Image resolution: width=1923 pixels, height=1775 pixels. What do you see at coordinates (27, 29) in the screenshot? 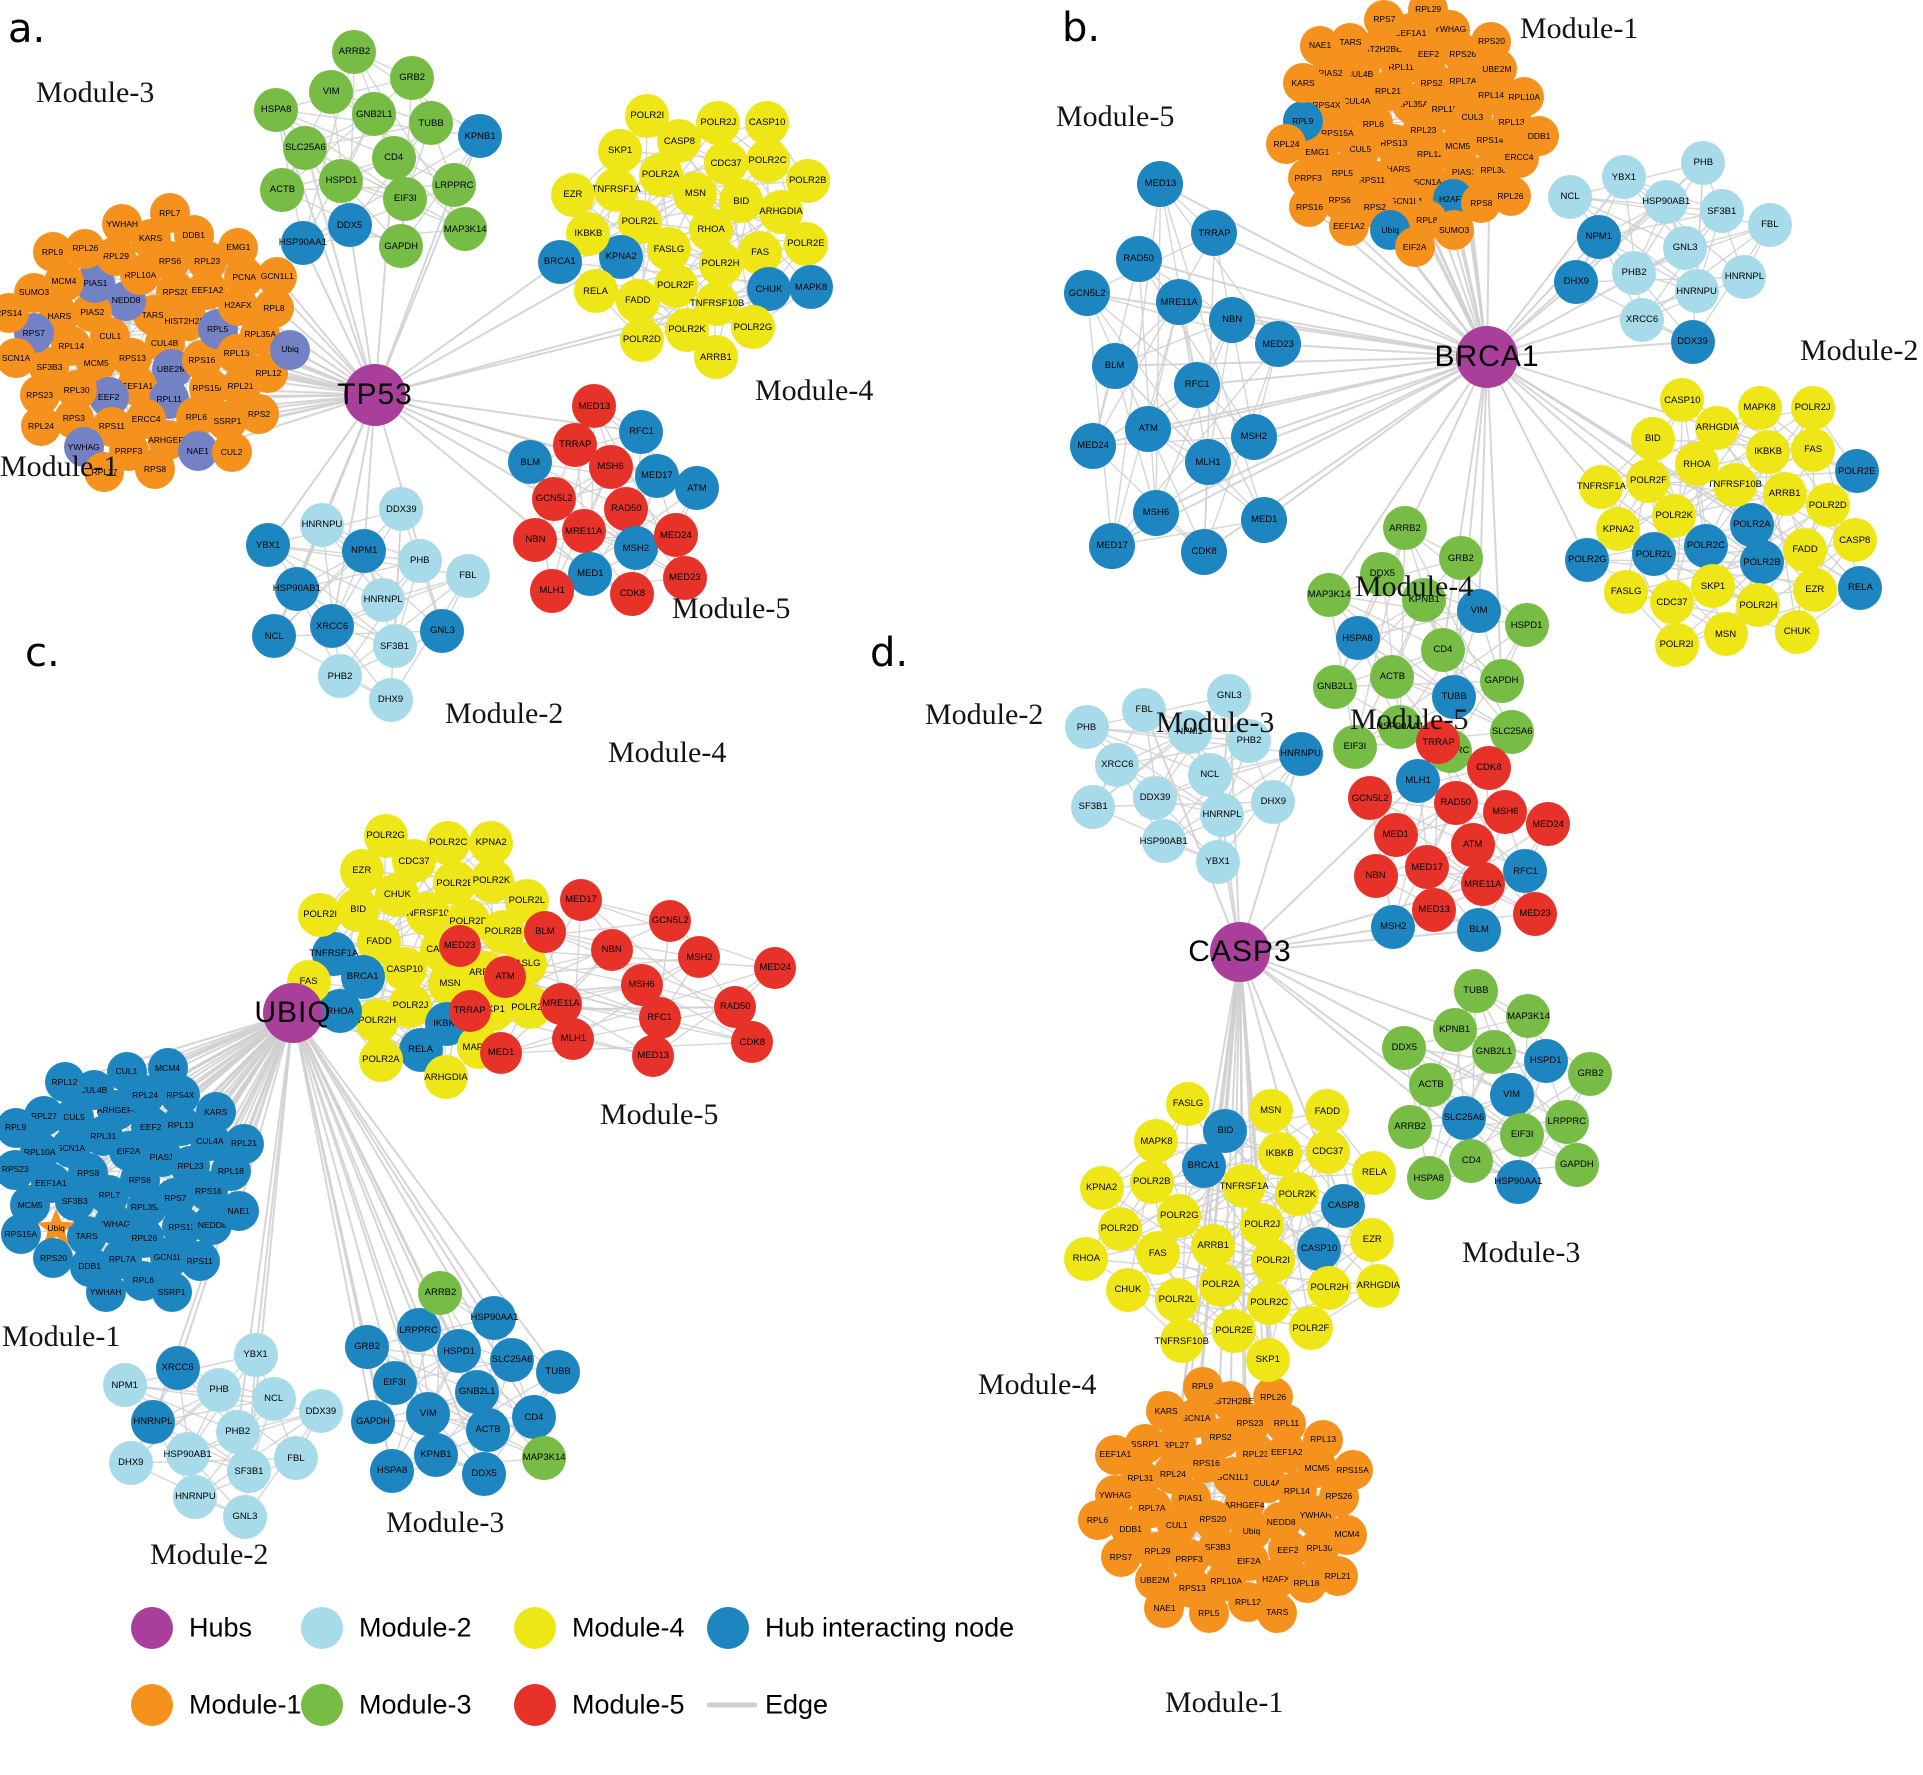
I see `panel-letter-a: a.` at bounding box center [27, 29].